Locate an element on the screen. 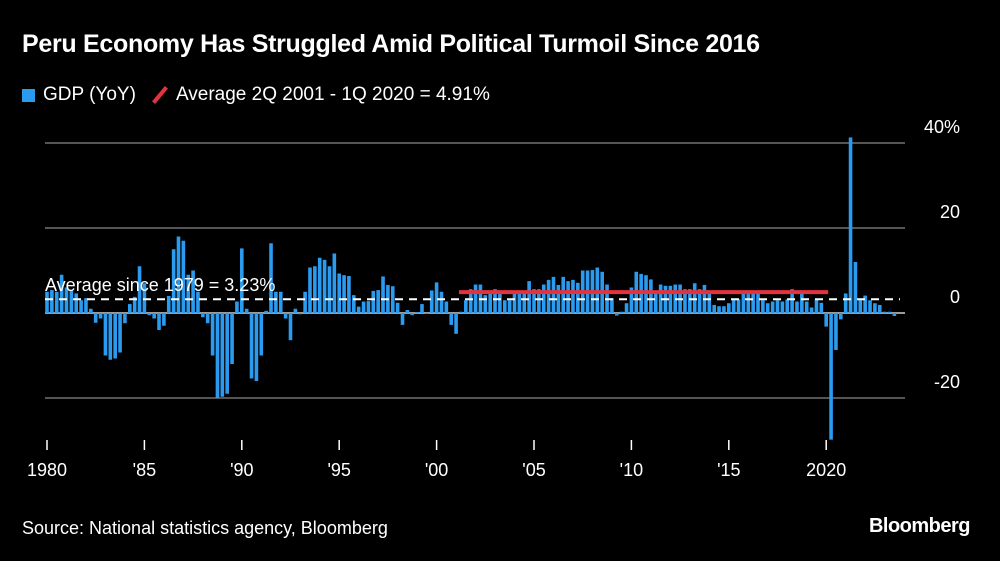 This screenshot has height=561, width=1000. x-tick-label: '05 is located at coordinates (533, 470).